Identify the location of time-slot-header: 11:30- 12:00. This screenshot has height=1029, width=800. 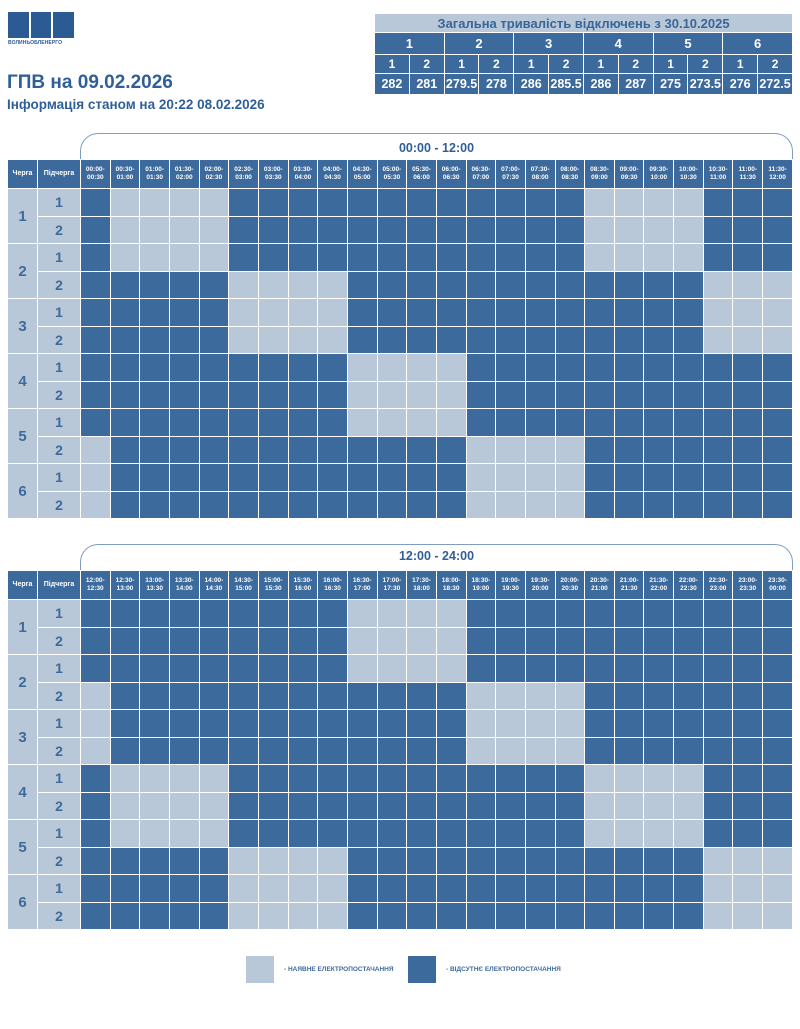
(777, 174).